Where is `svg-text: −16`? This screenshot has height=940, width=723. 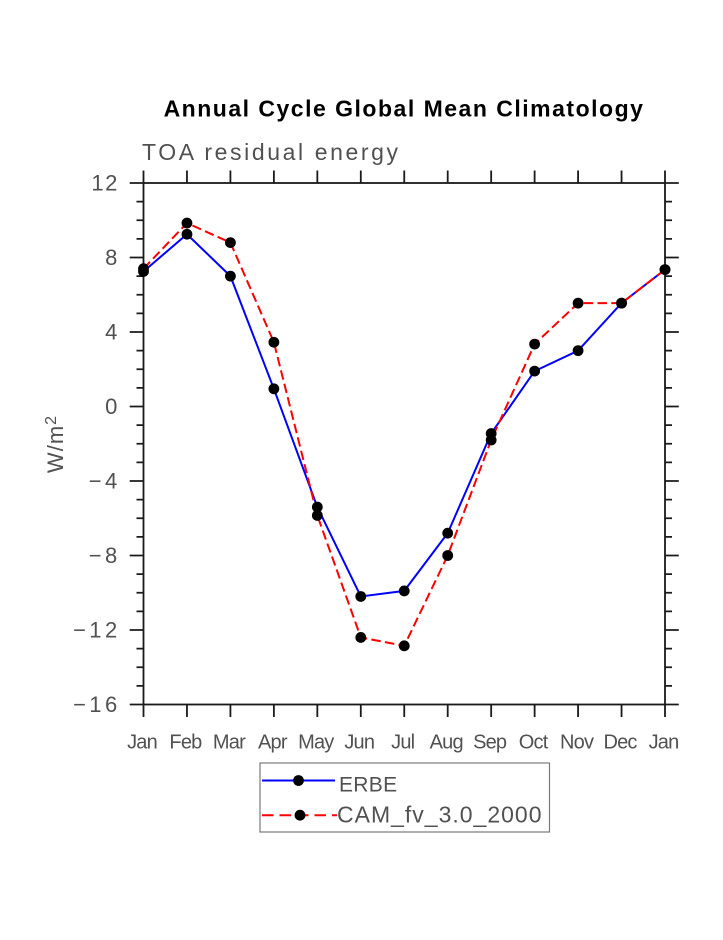 svg-text: −16 is located at coordinates (97, 704).